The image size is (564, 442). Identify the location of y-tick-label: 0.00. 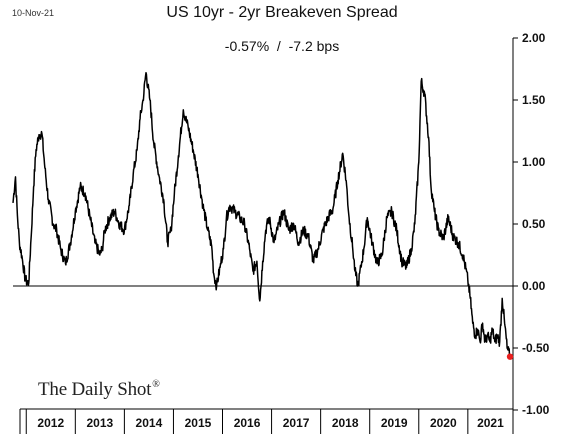
(534, 286).